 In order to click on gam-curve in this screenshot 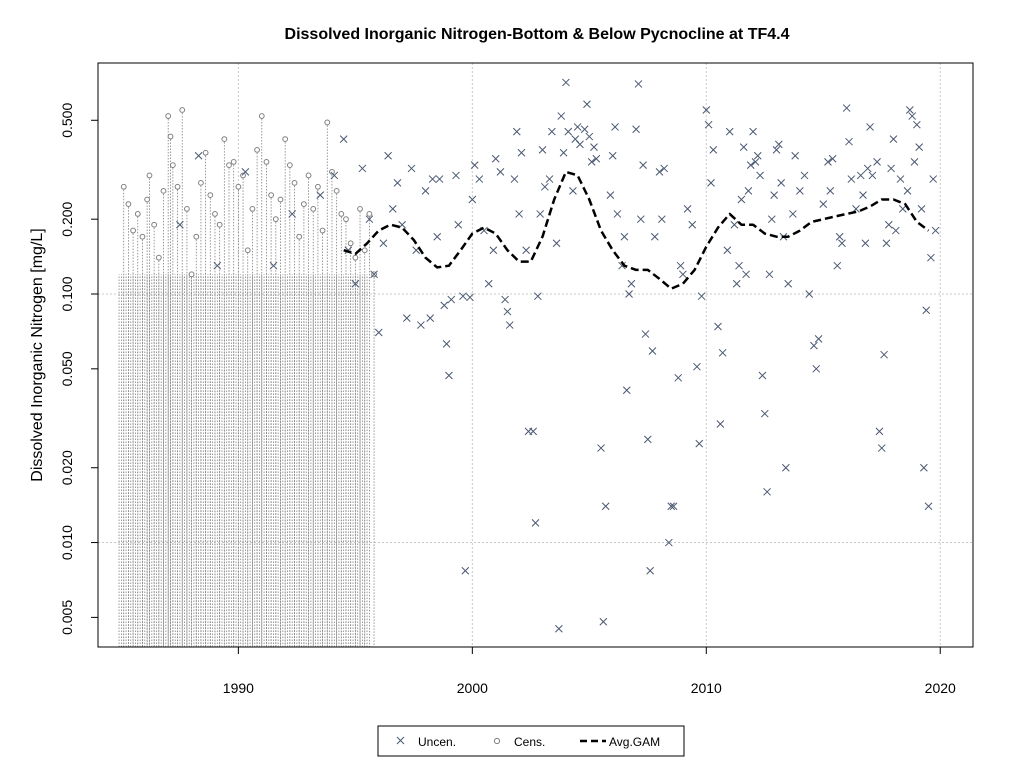, I will do `click(636, 230)`.